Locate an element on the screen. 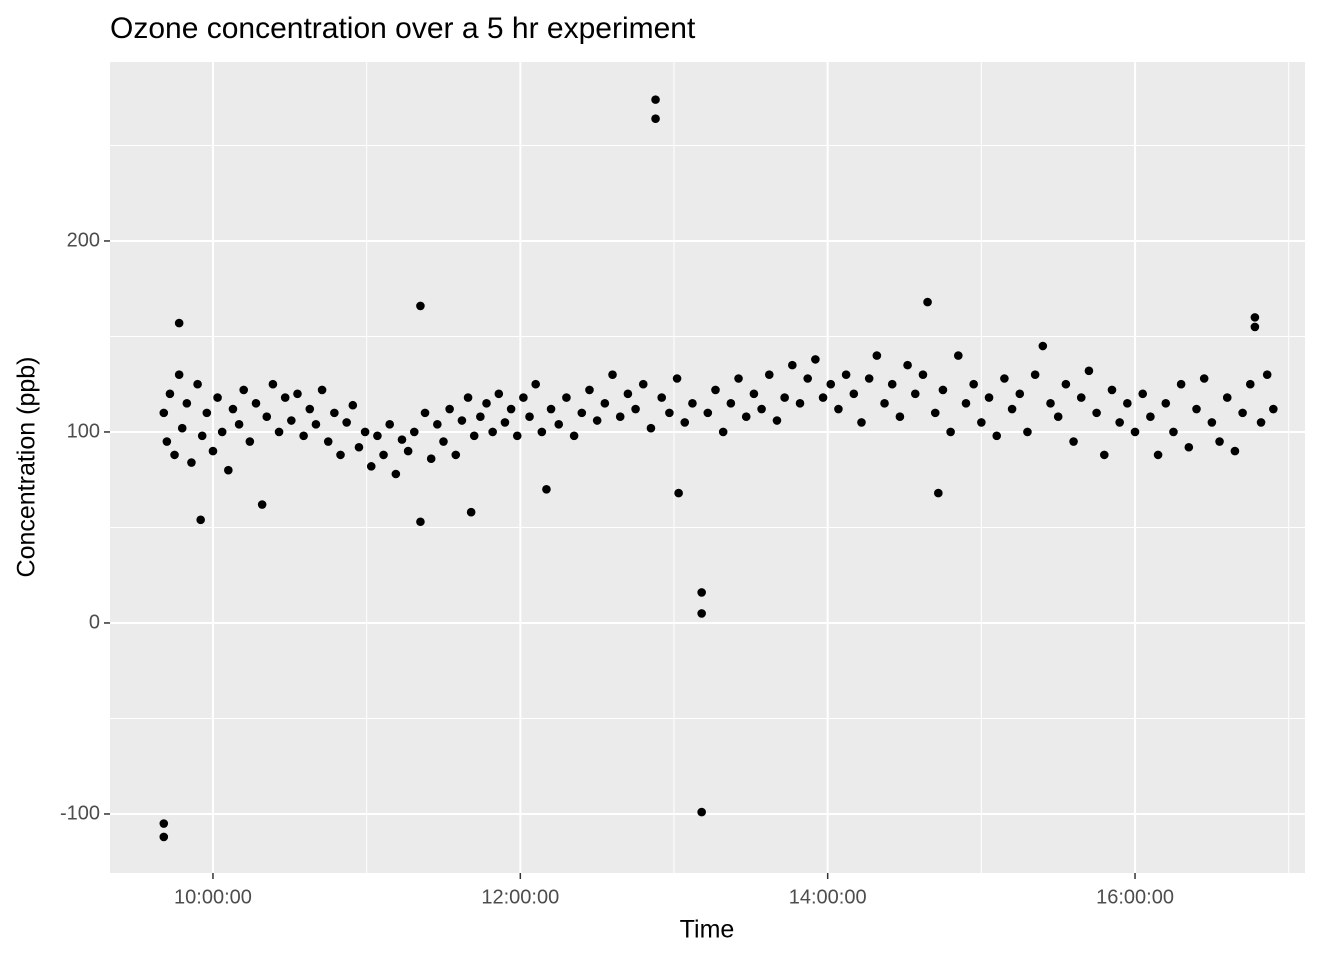 The height and width of the screenshot is (960, 1344). x-tick-label: 10:00:00 is located at coordinates (213, 897).